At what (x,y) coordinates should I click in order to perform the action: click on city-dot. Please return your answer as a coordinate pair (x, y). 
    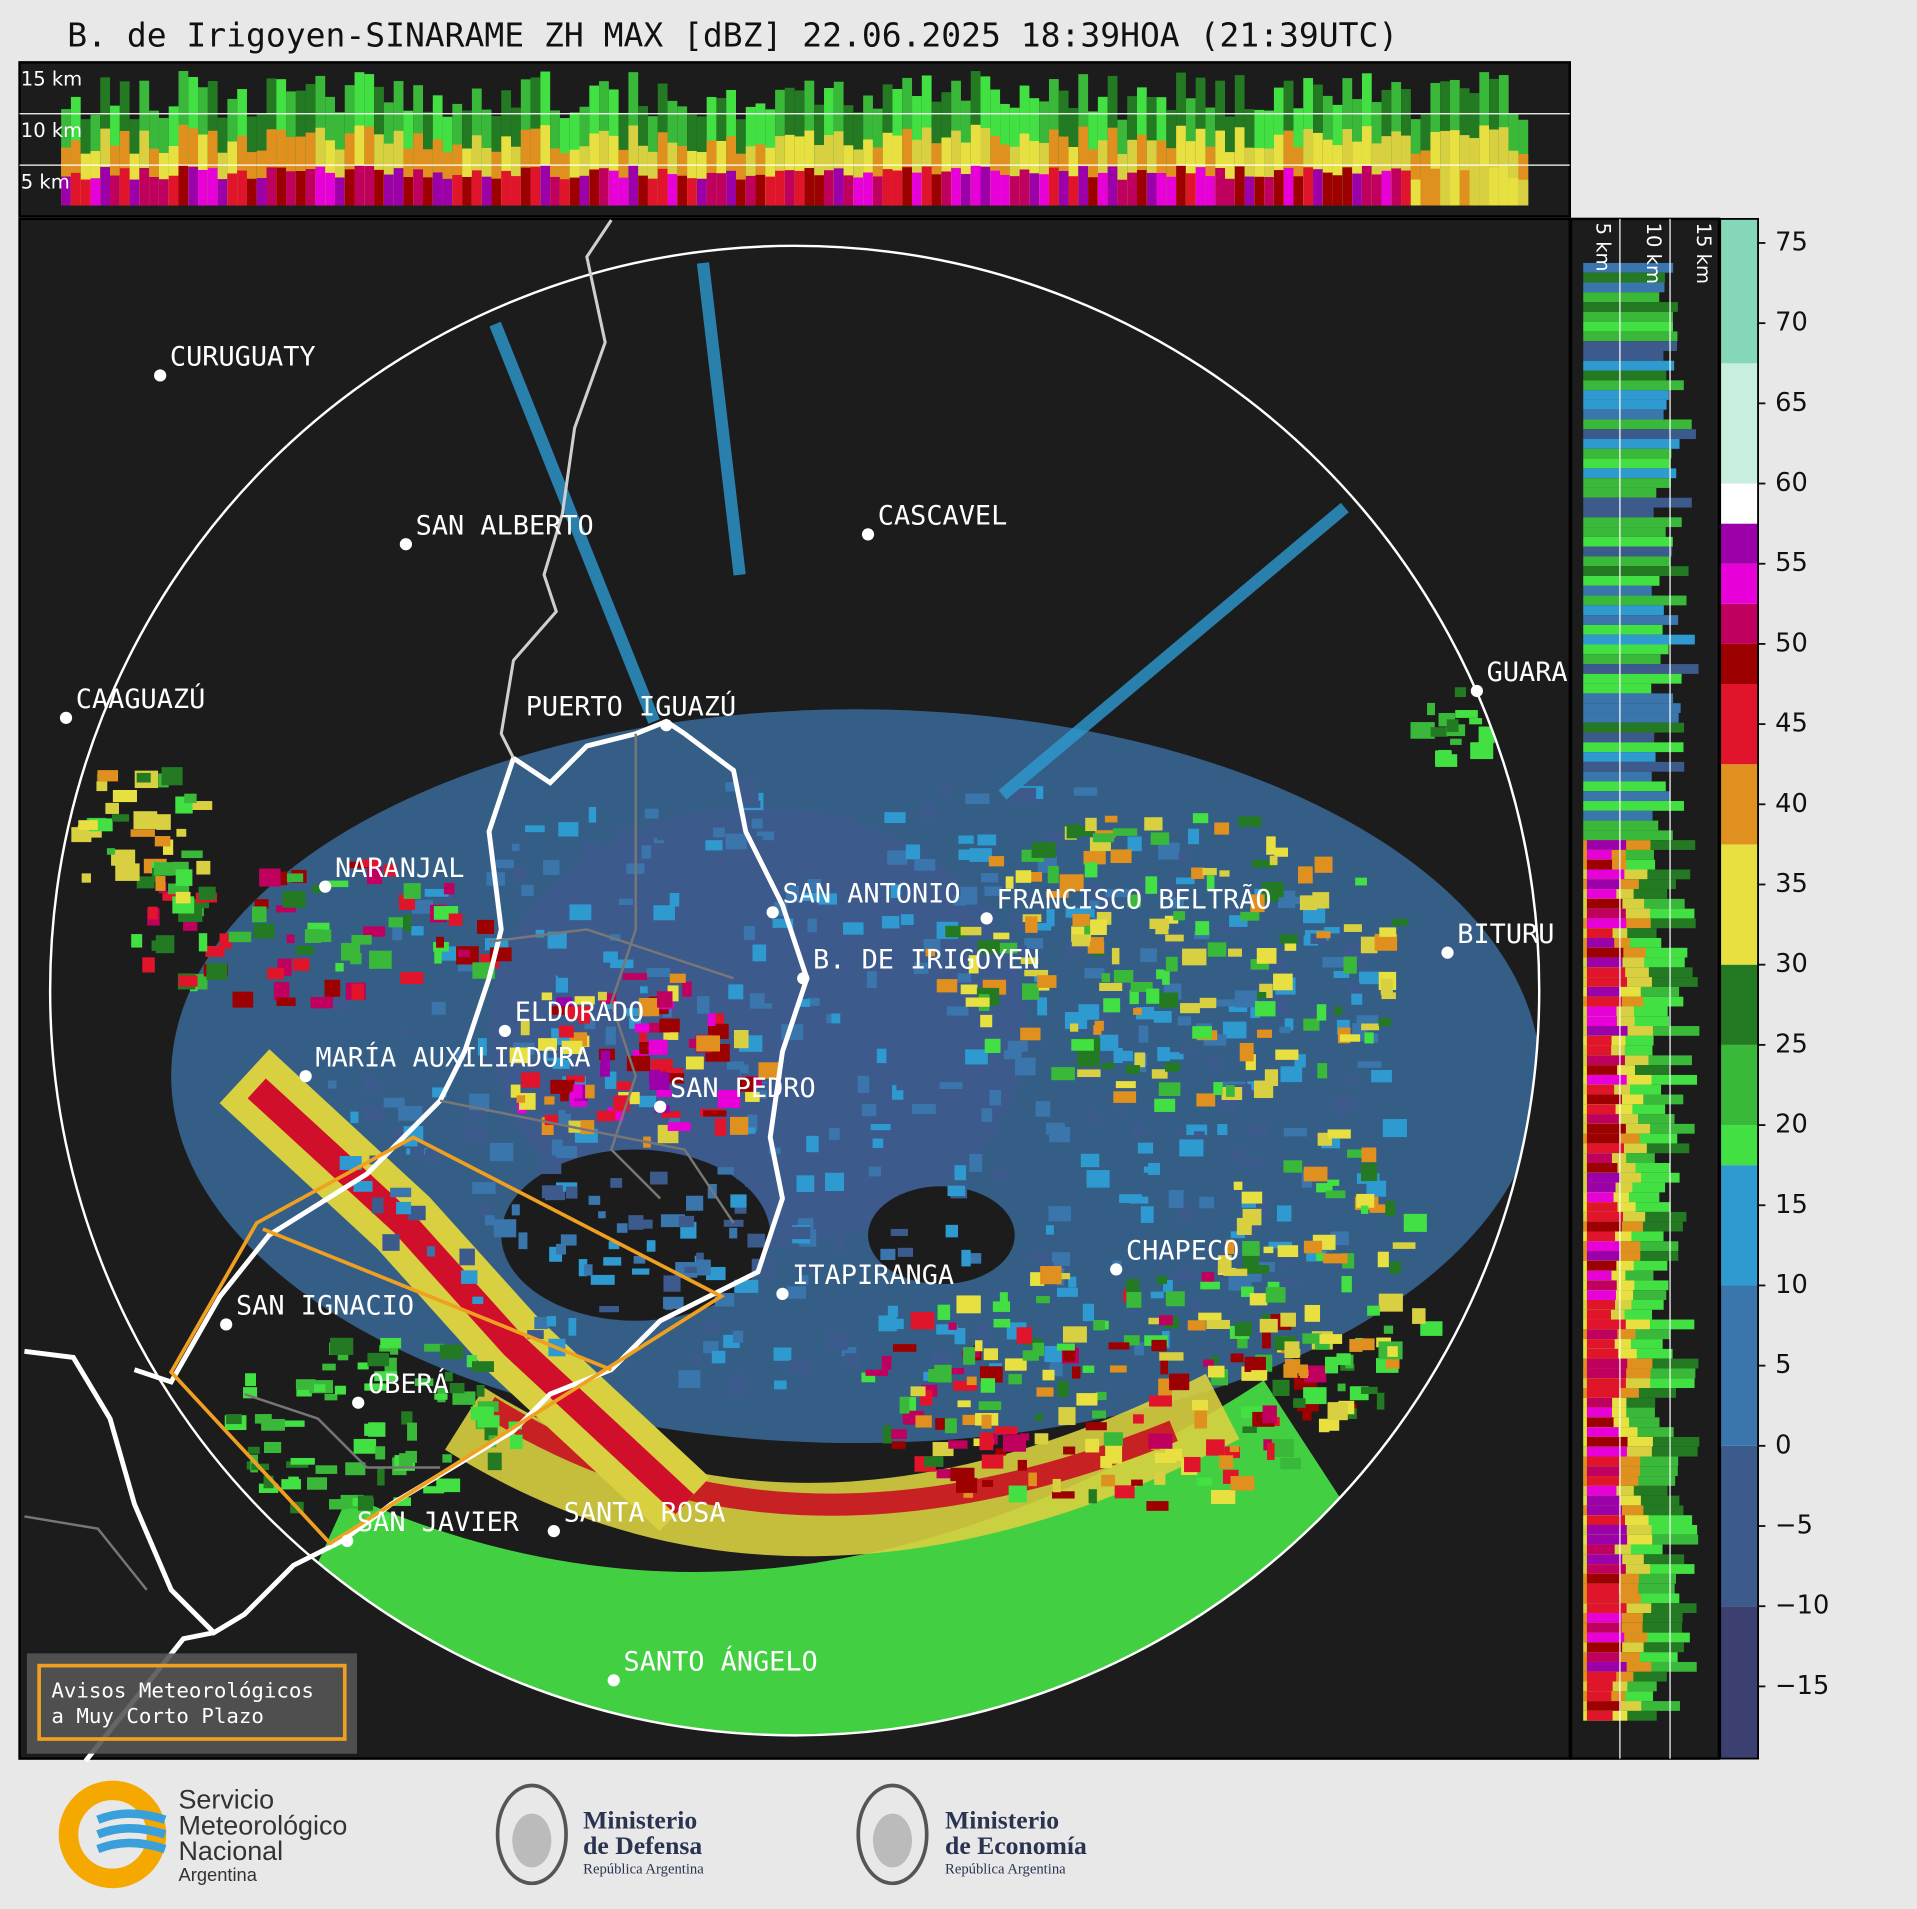
    Looking at the image, I should click on (868, 534).